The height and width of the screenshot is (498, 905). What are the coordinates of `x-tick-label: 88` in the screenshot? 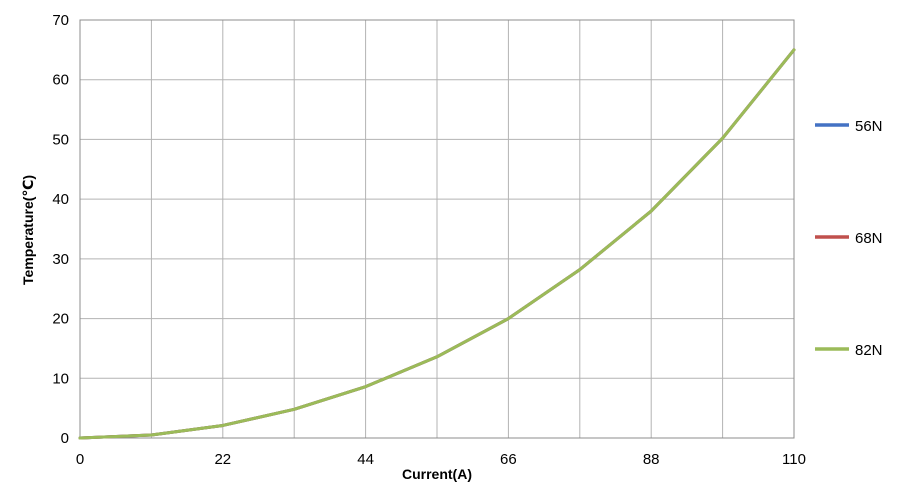 It's located at (651, 459).